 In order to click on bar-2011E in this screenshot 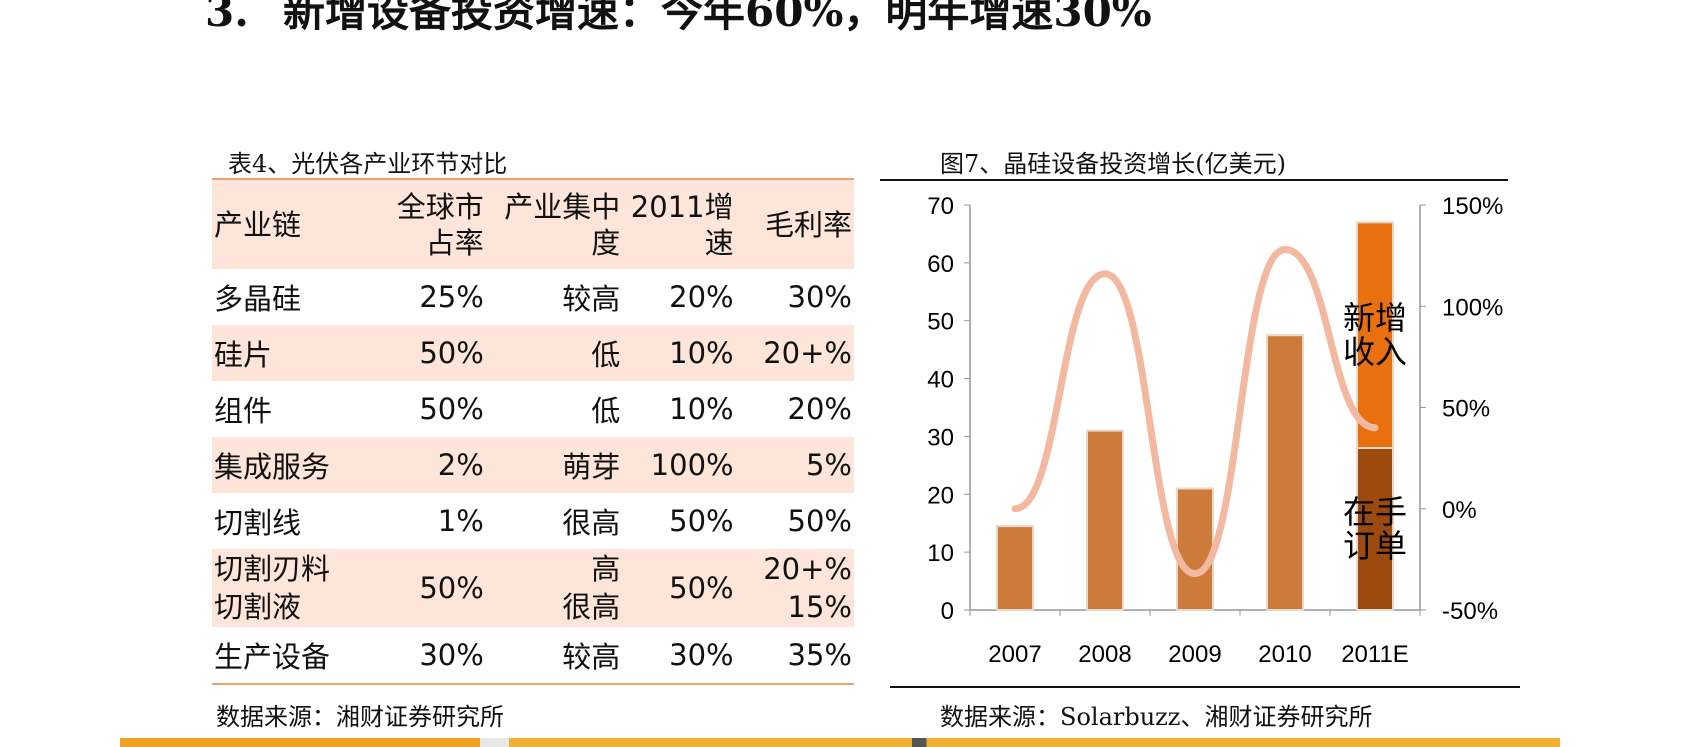, I will do `click(1375, 529)`.